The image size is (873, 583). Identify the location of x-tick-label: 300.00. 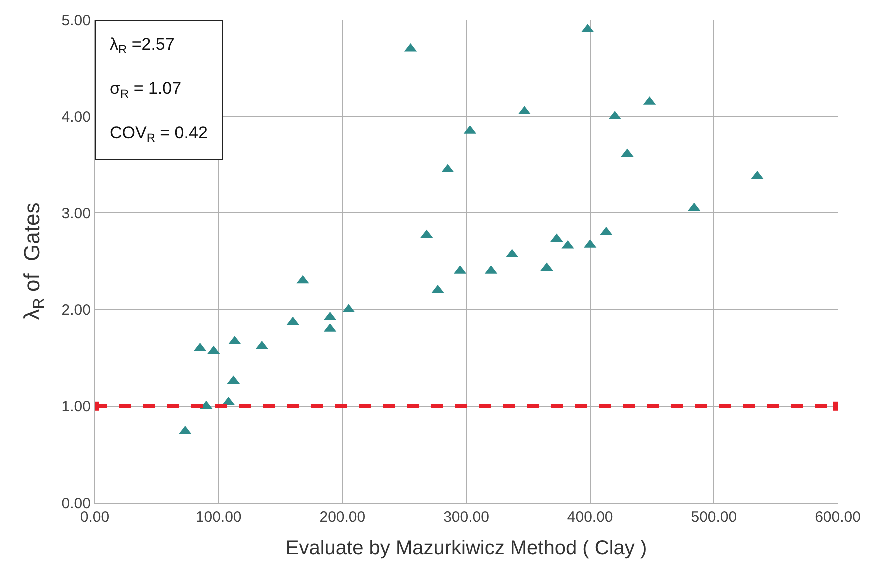
(467, 517).